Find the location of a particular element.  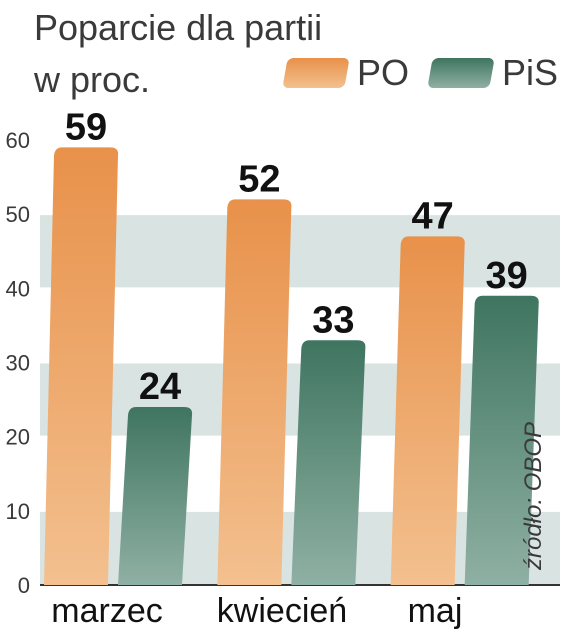

y-tick-label: 0 is located at coordinates (24, 585).